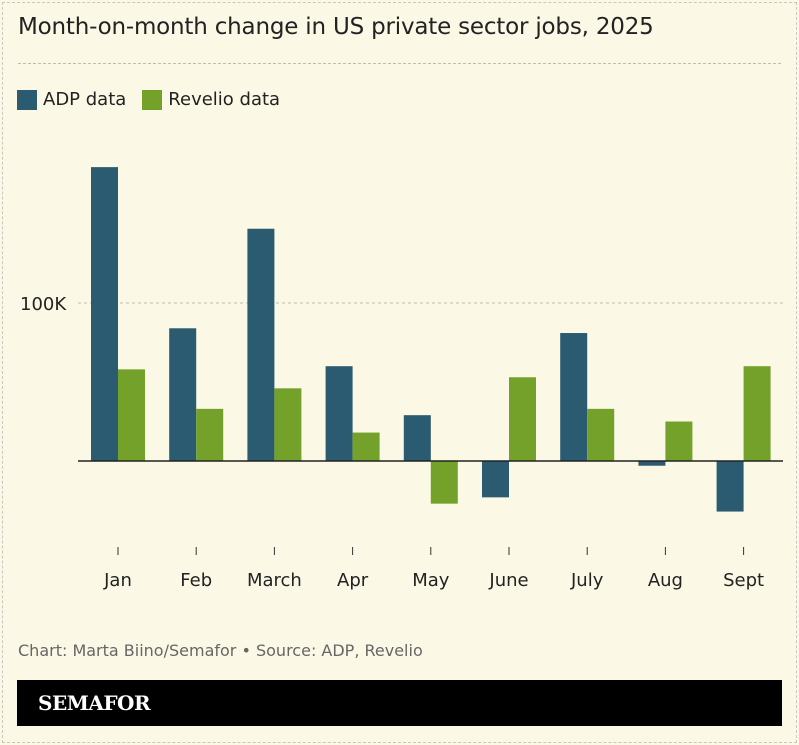 The width and height of the screenshot is (799, 745). What do you see at coordinates (183, 394) in the screenshot?
I see `bar-adp-feb` at bounding box center [183, 394].